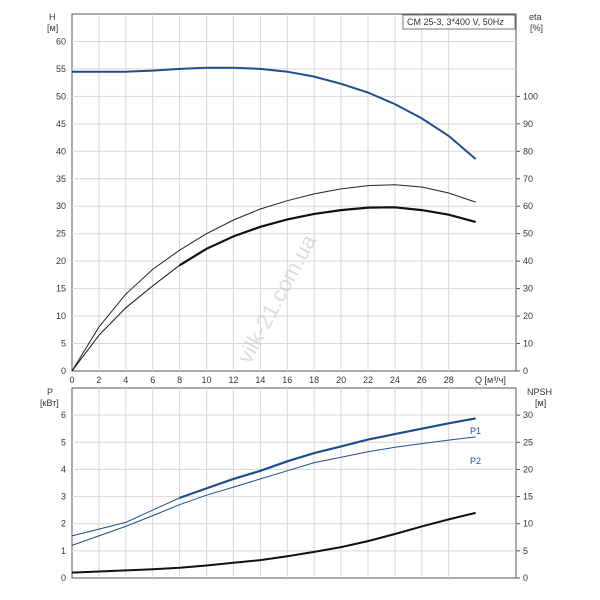 Image resolution: width=600 pixels, height=600 pixels. Describe the element at coordinates (61, 234) in the screenshot. I see `y-left-tick-label: 25` at that location.